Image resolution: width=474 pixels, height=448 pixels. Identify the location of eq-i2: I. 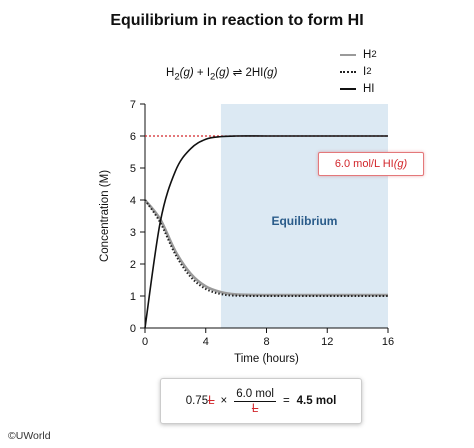
(208, 73).